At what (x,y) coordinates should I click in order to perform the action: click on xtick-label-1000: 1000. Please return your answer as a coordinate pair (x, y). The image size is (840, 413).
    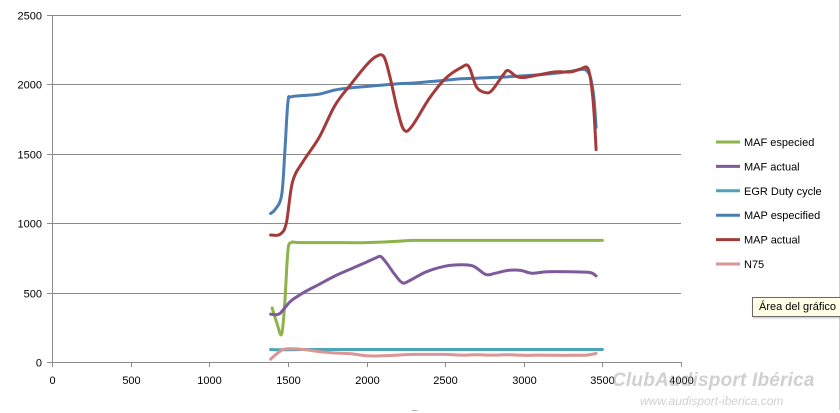
    Looking at the image, I should click on (209, 381).